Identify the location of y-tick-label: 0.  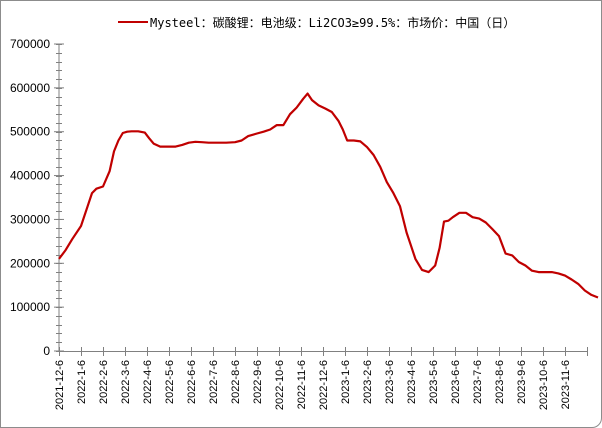
(46, 351).